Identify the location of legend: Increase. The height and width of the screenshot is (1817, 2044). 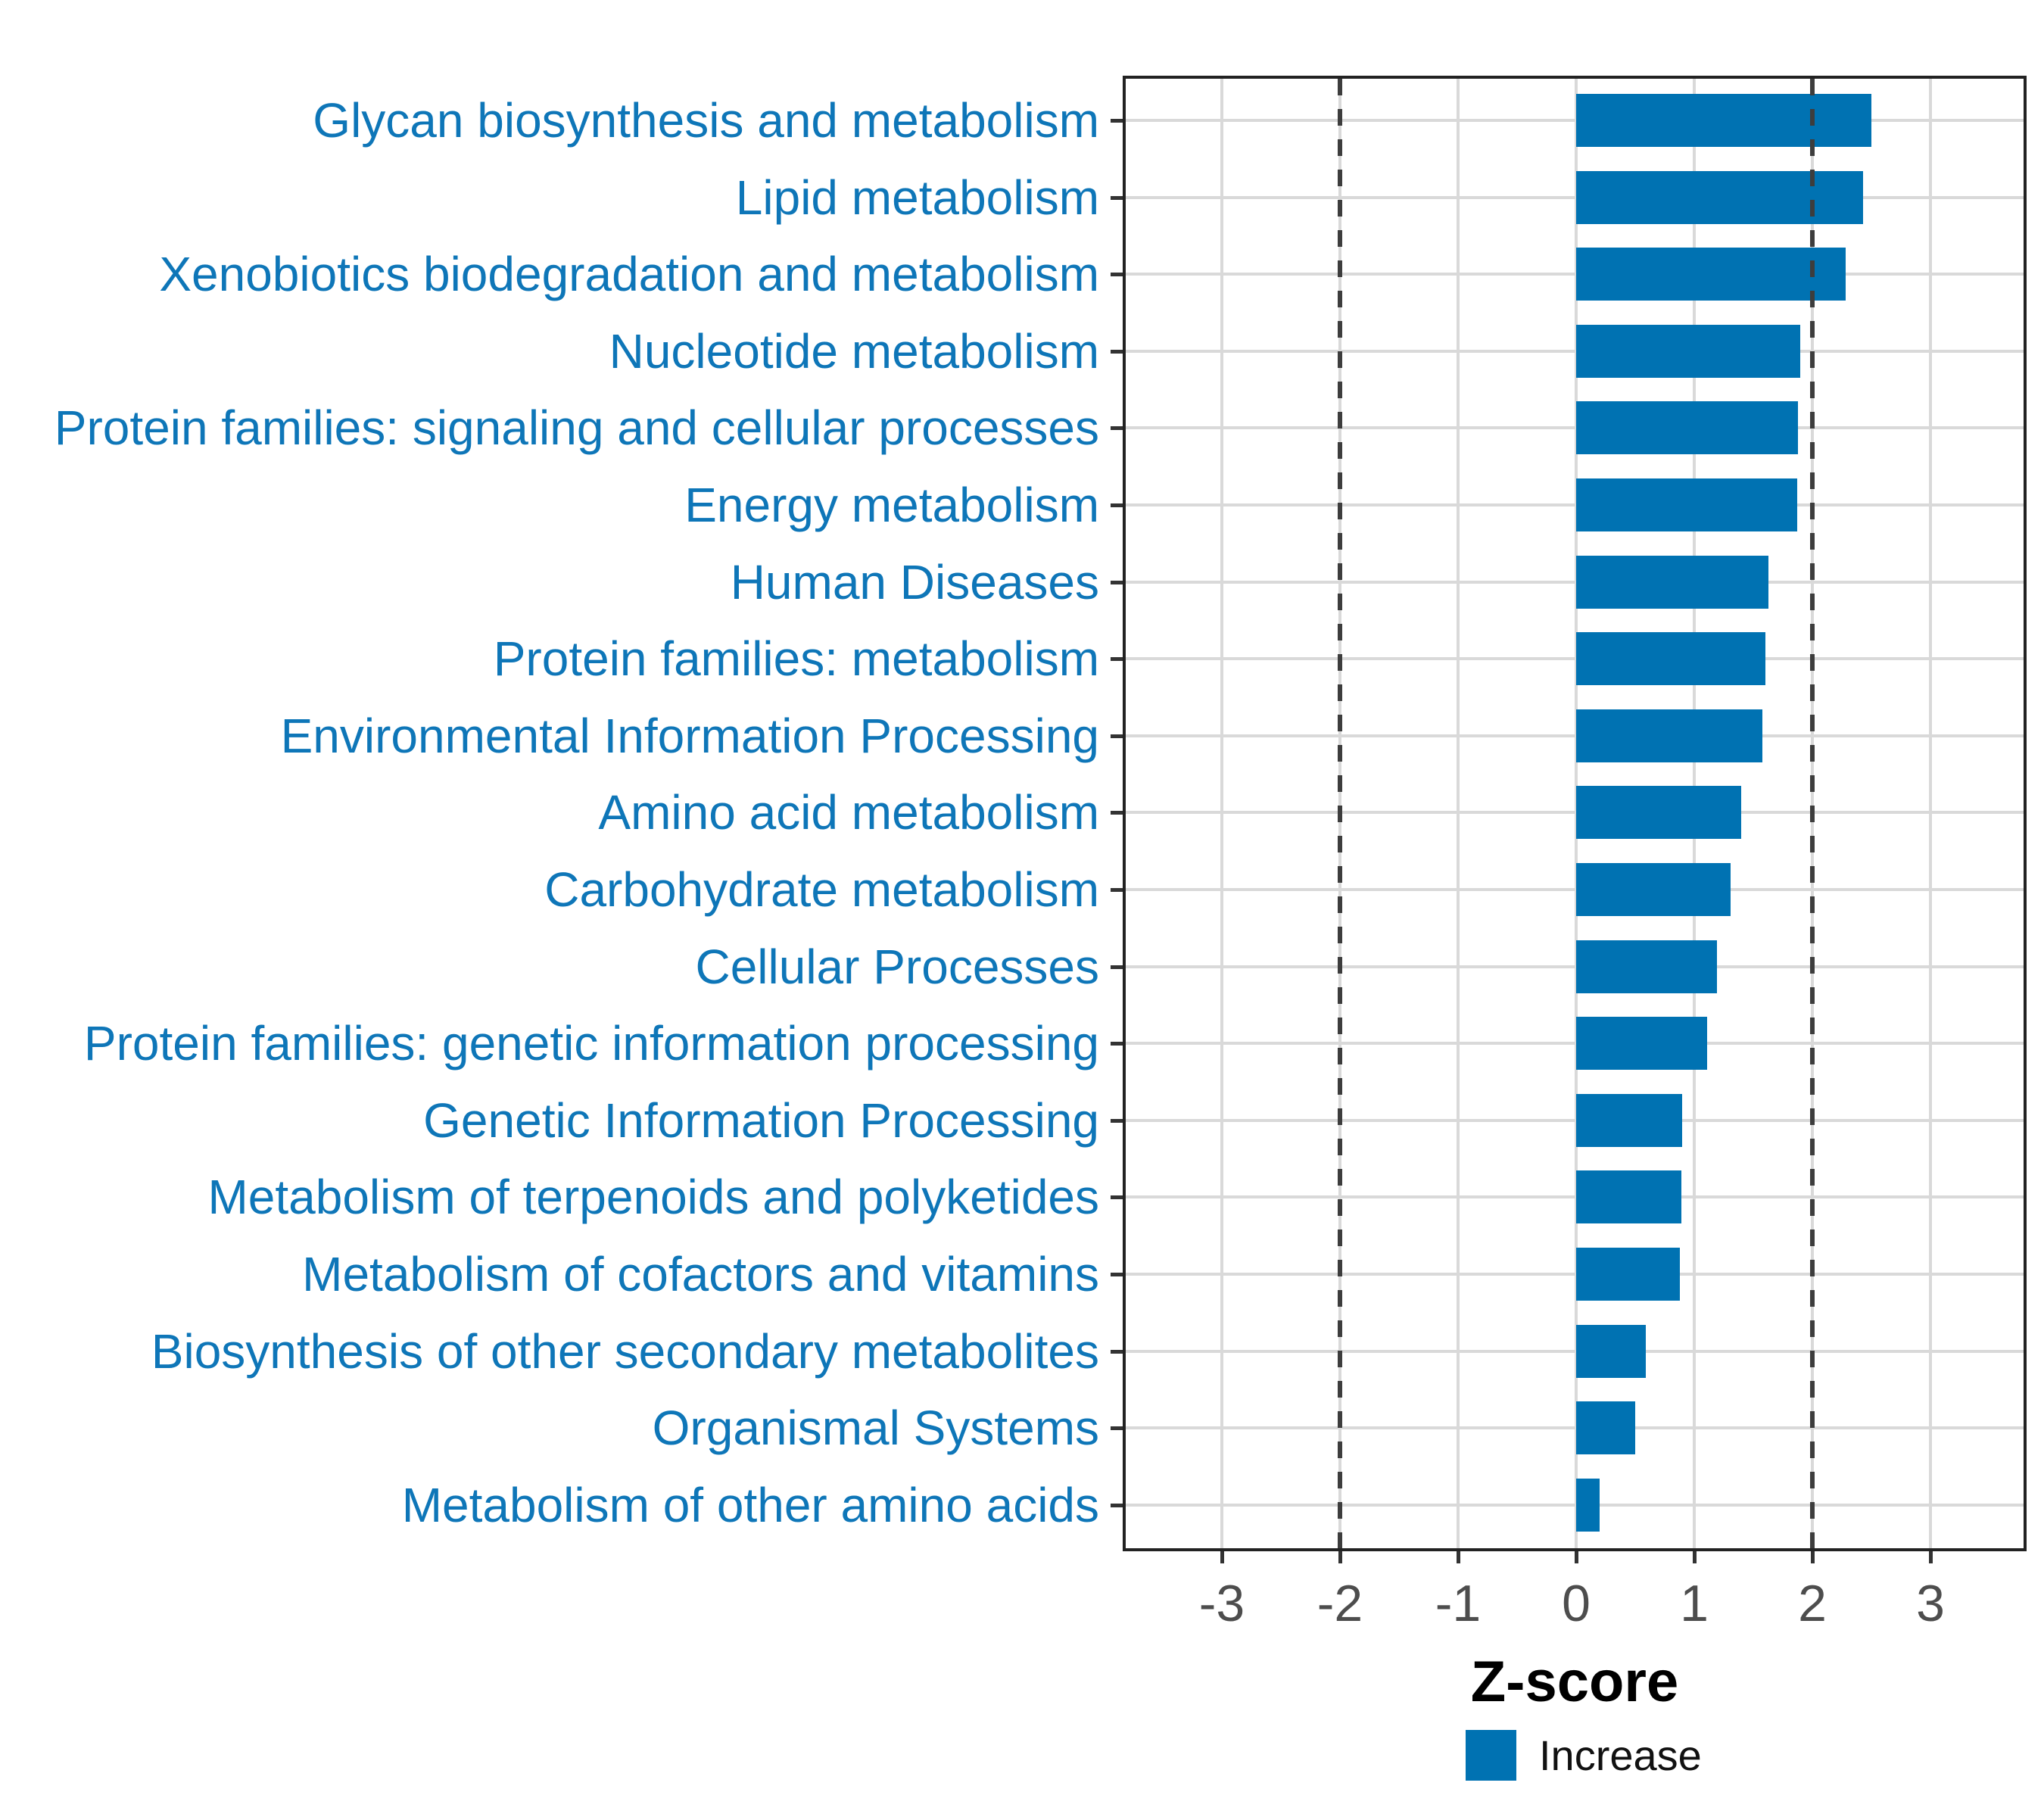
(1584, 1755).